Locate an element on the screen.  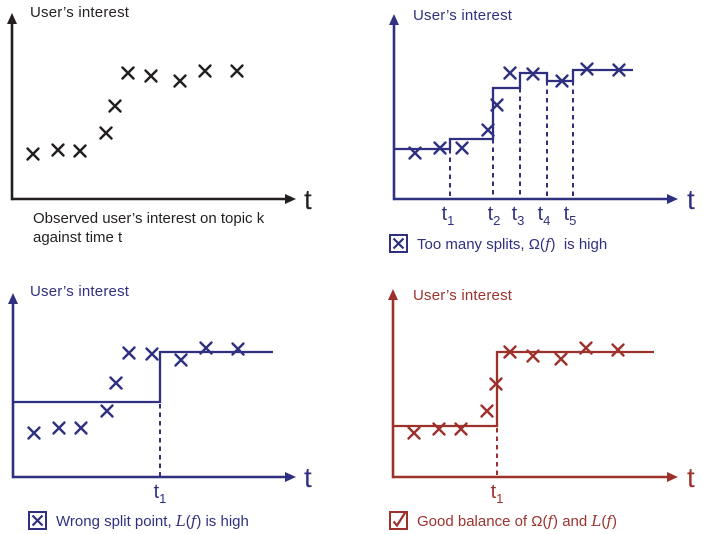
legend-text: Good balance of Ω(f) and L(f) is located at coordinates (517, 521).